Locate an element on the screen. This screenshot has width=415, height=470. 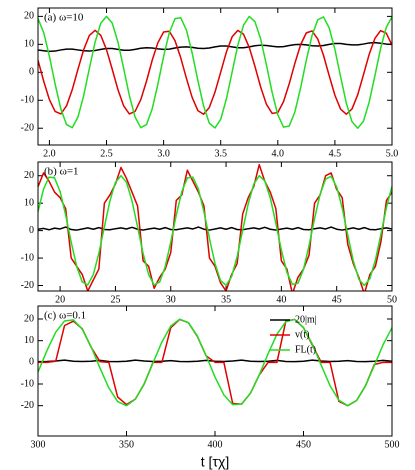
x-tick-label: 50 is located at coordinates (392, 299).